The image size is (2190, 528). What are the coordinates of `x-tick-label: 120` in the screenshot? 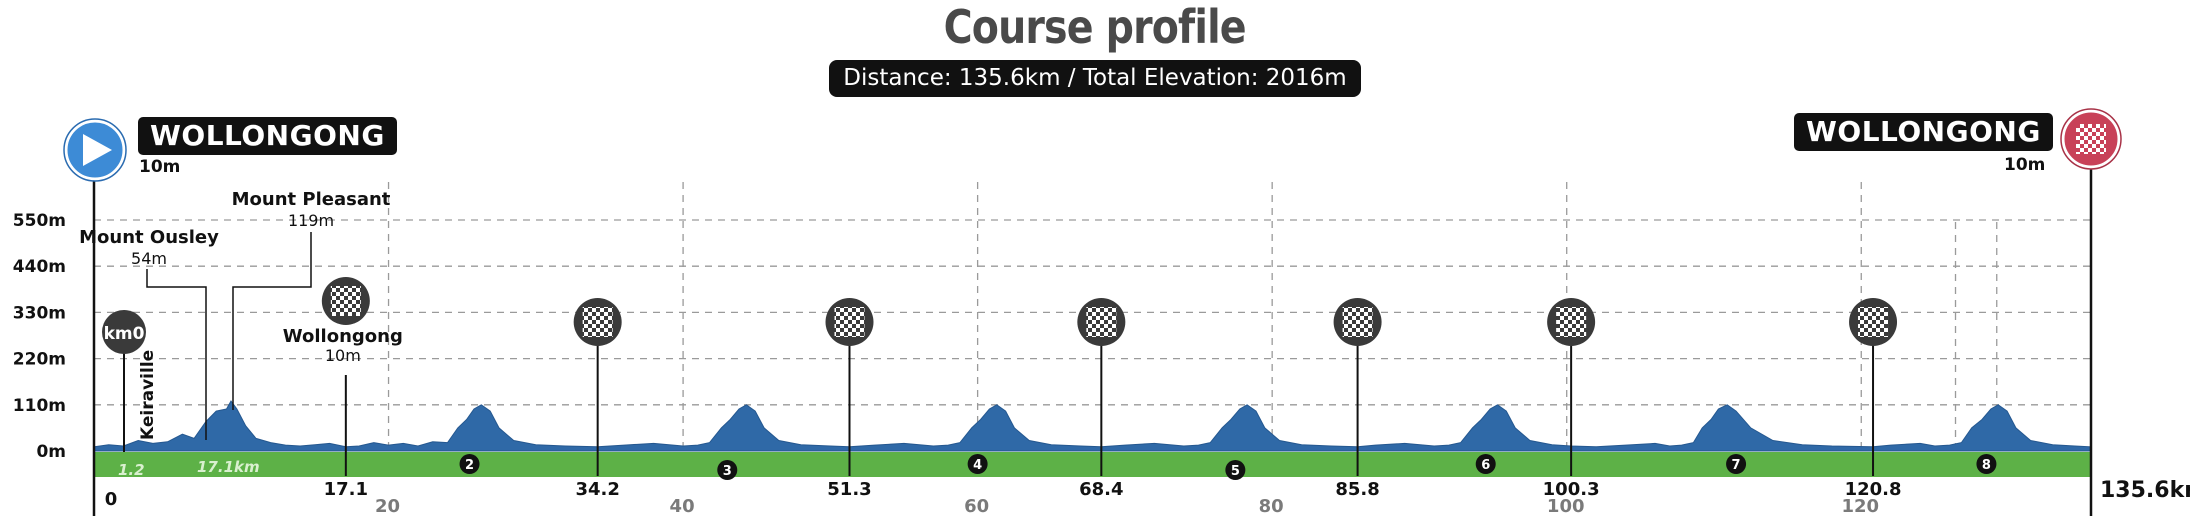 It's located at (1860, 506).